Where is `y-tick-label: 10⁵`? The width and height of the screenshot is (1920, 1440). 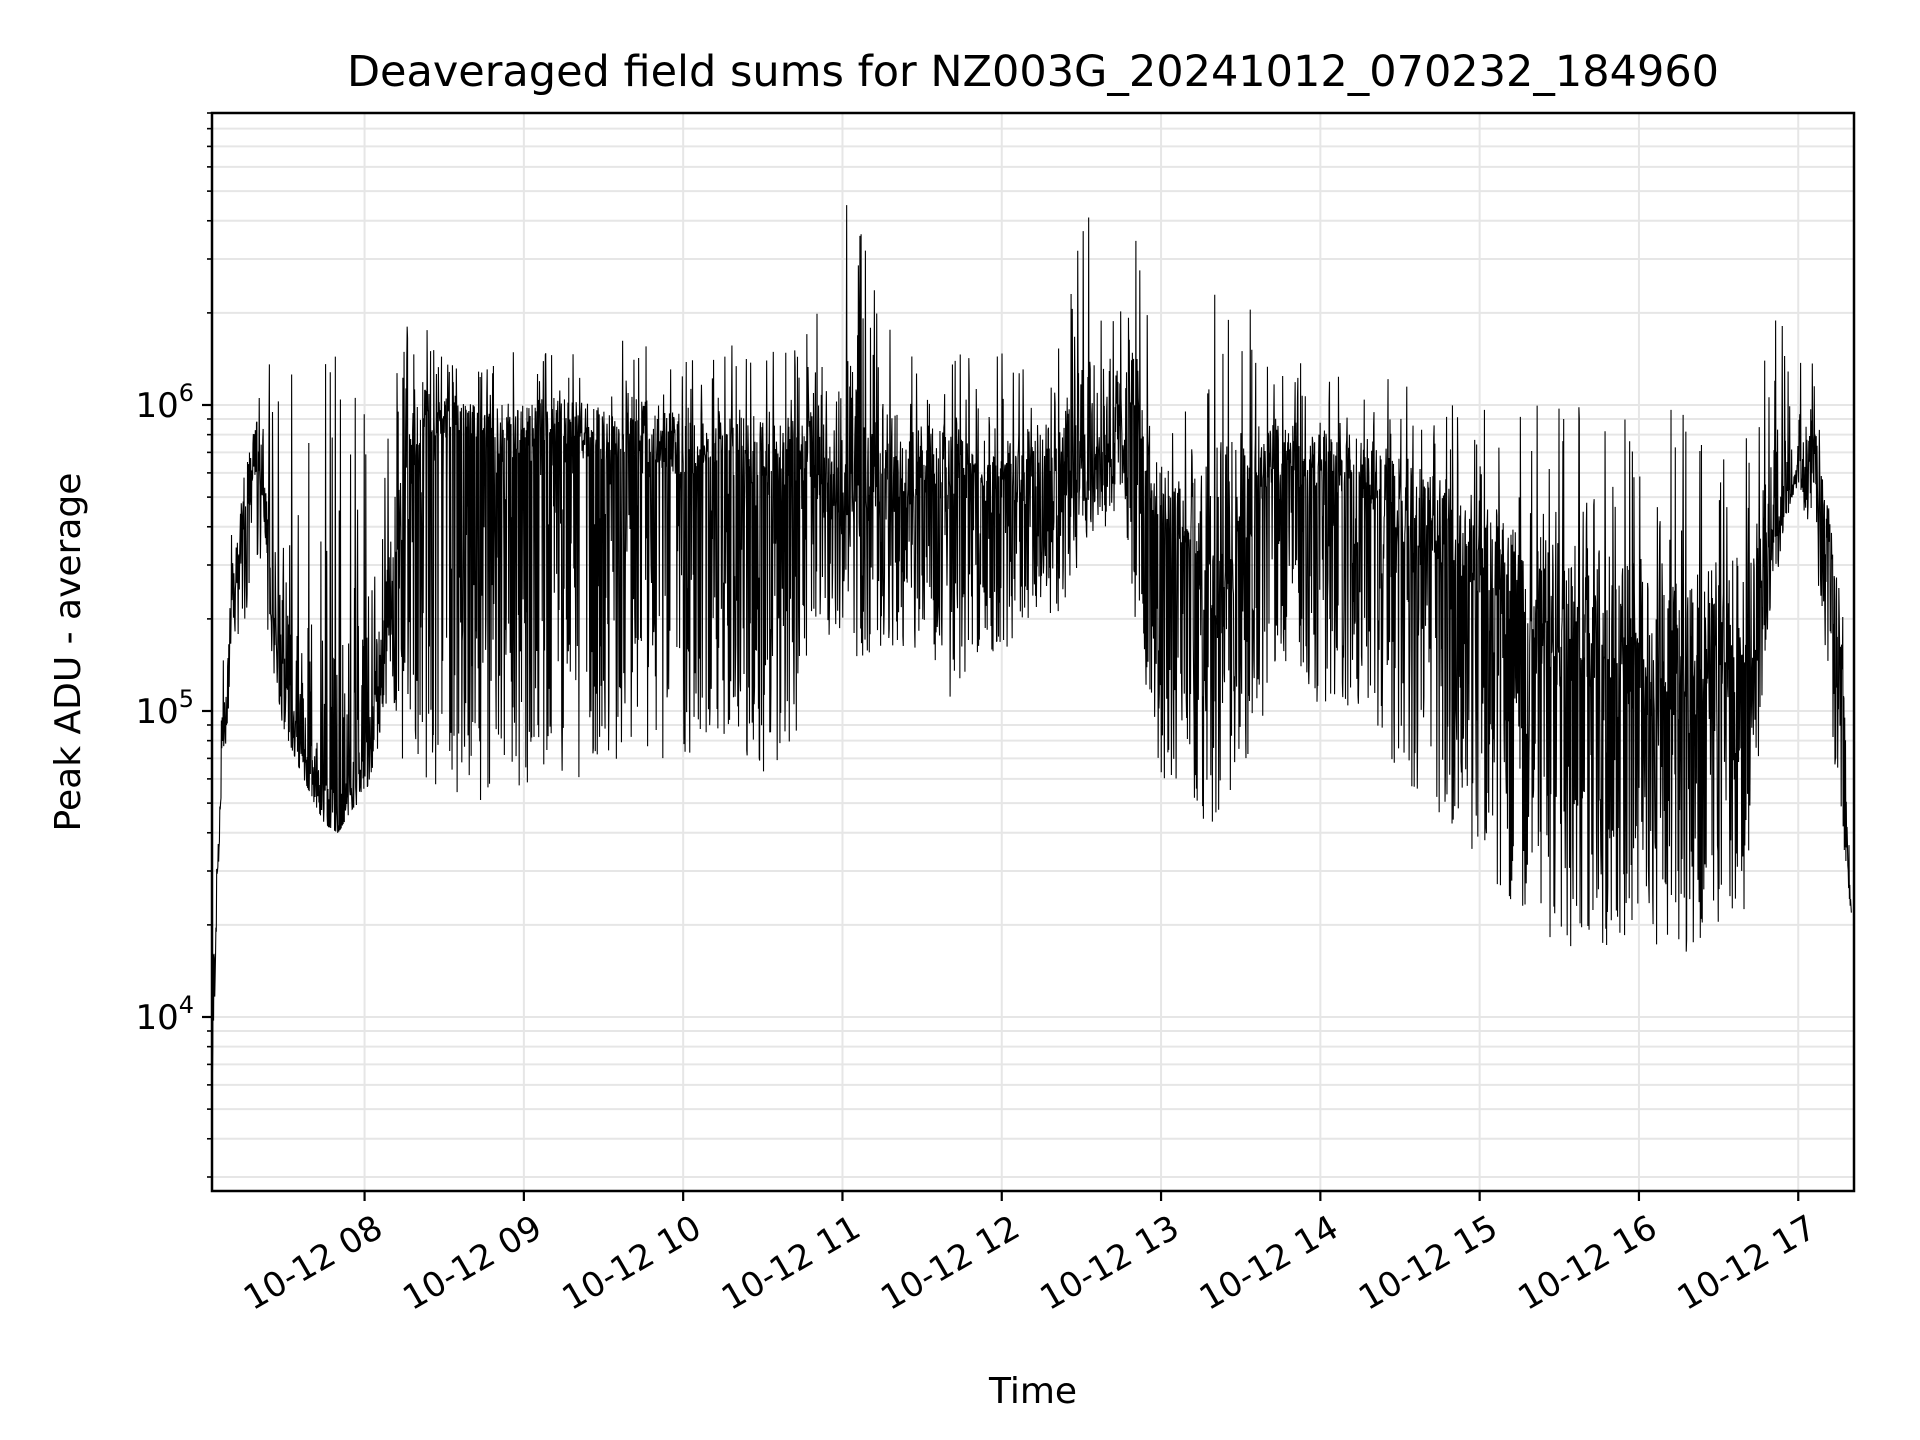
y-tick-label: 10⁵ is located at coordinates (164, 708).